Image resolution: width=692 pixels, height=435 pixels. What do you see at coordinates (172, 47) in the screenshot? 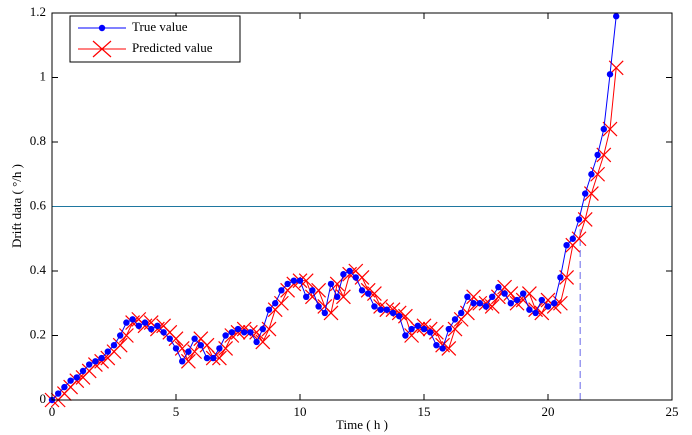
I see `legend-label: Predicted value` at bounding box center [172, 47].